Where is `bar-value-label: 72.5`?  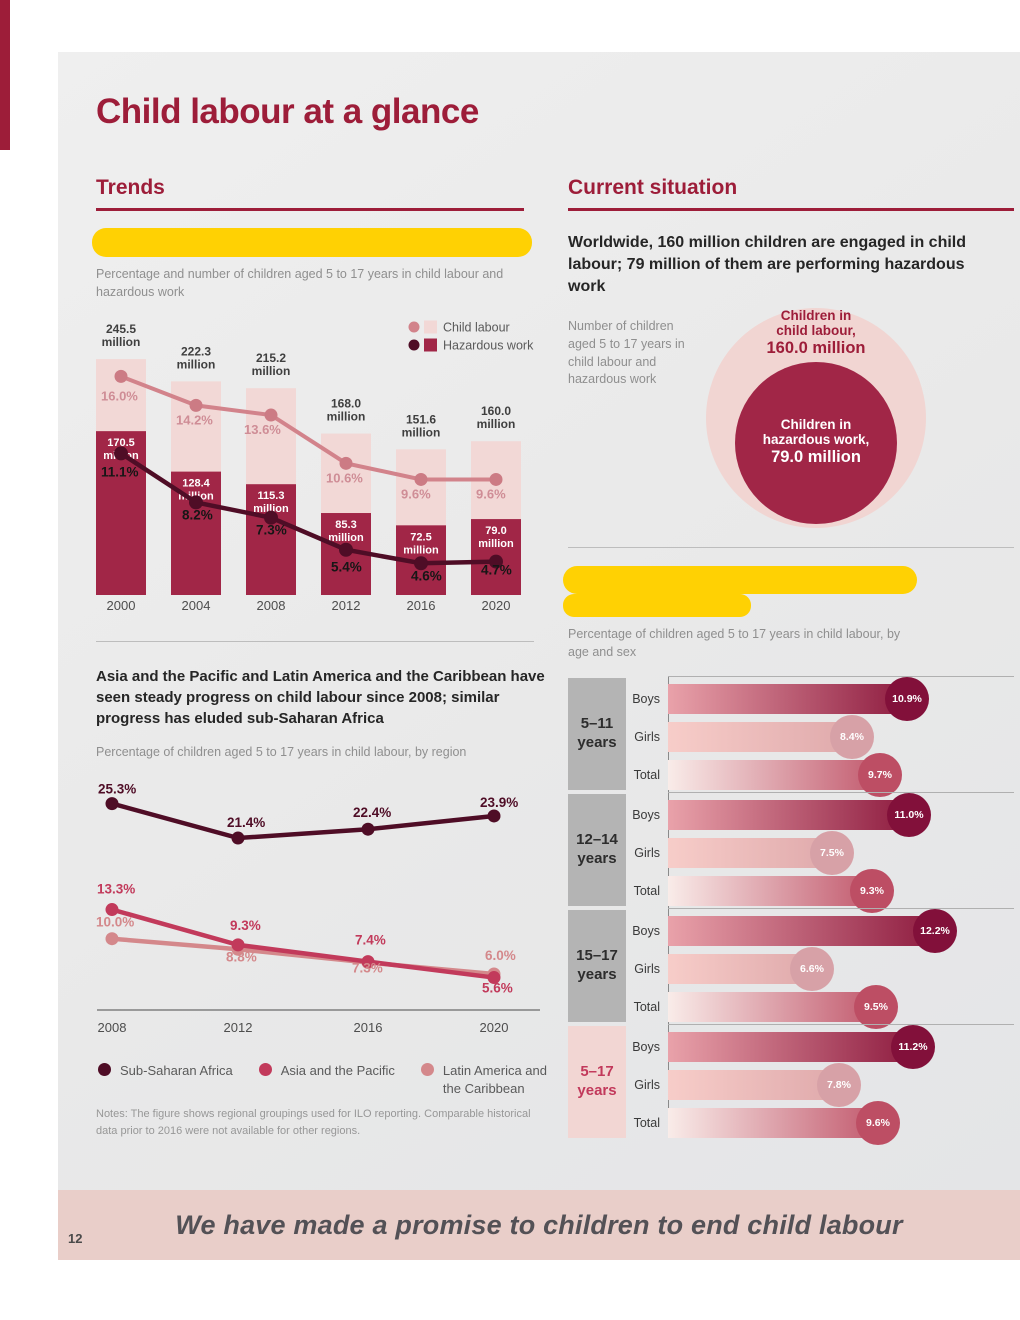 bar-value-label: 72.5 is located at coordinates (420, 537).